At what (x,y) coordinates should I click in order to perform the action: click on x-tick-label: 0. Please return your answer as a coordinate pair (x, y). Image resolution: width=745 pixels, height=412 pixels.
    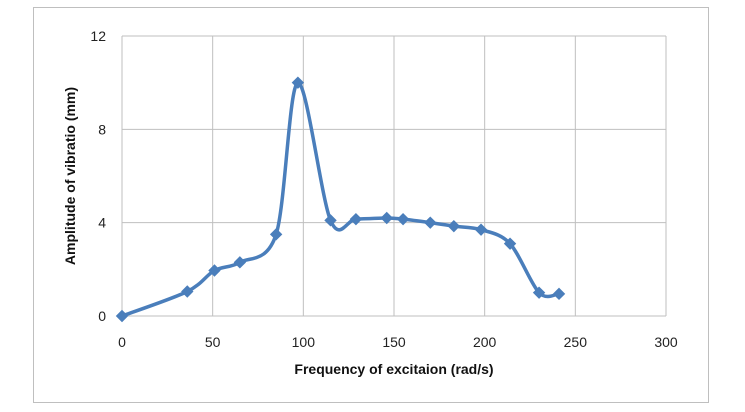
    Looking at the image, I should click on (122, 342).